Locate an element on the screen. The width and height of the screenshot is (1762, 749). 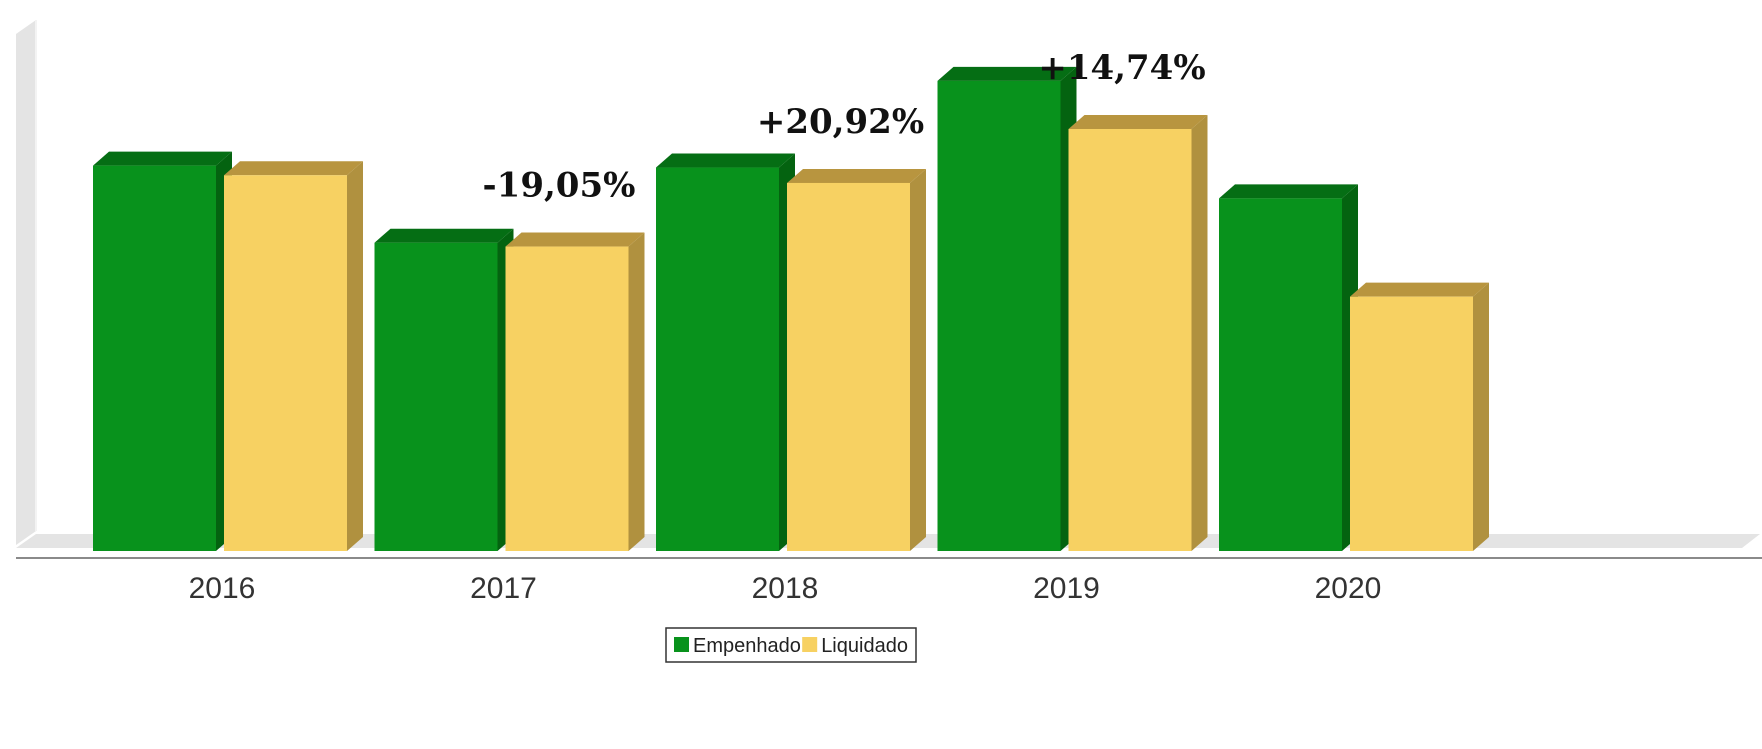
chart-annotations: -19,05% +20,92% +14,74% is located at coordinates (844, 127).